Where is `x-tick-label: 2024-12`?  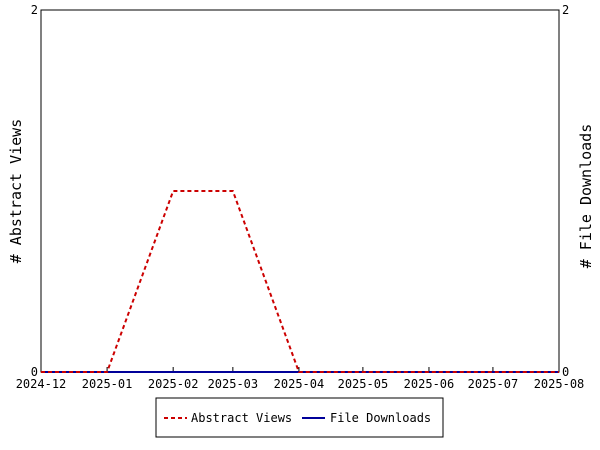 x-tick-label: 2024-12 is located at coordinates (41, 384).